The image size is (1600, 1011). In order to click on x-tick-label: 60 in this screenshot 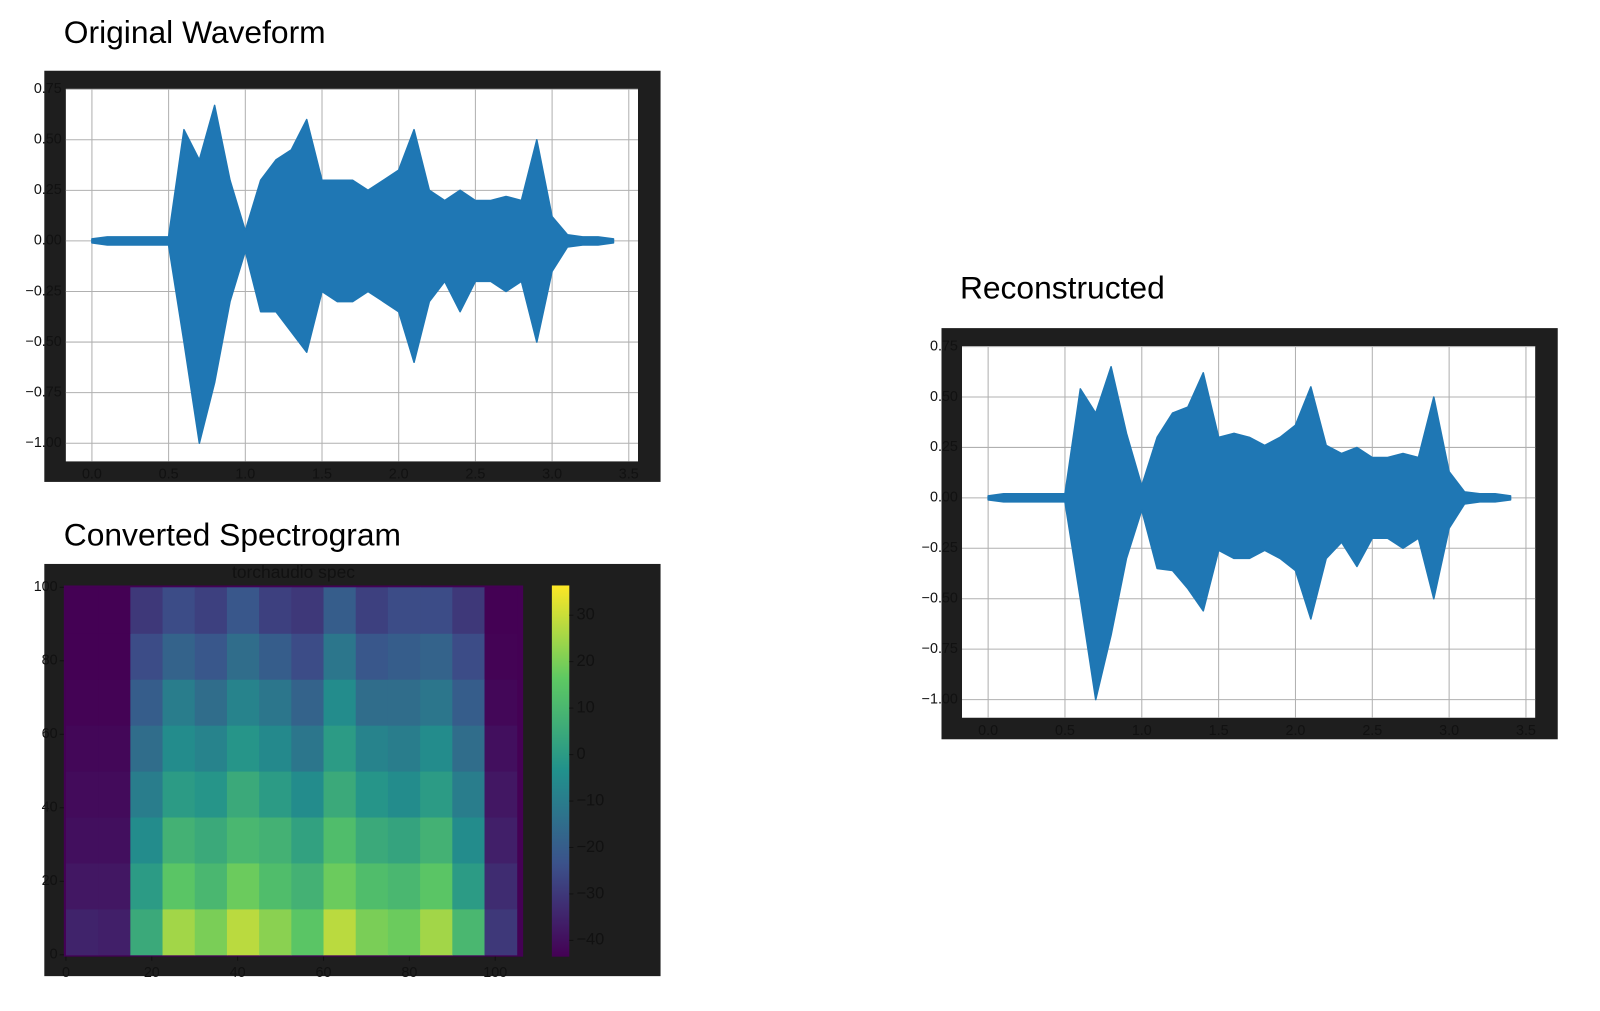, I will do `click(324, 973)`.